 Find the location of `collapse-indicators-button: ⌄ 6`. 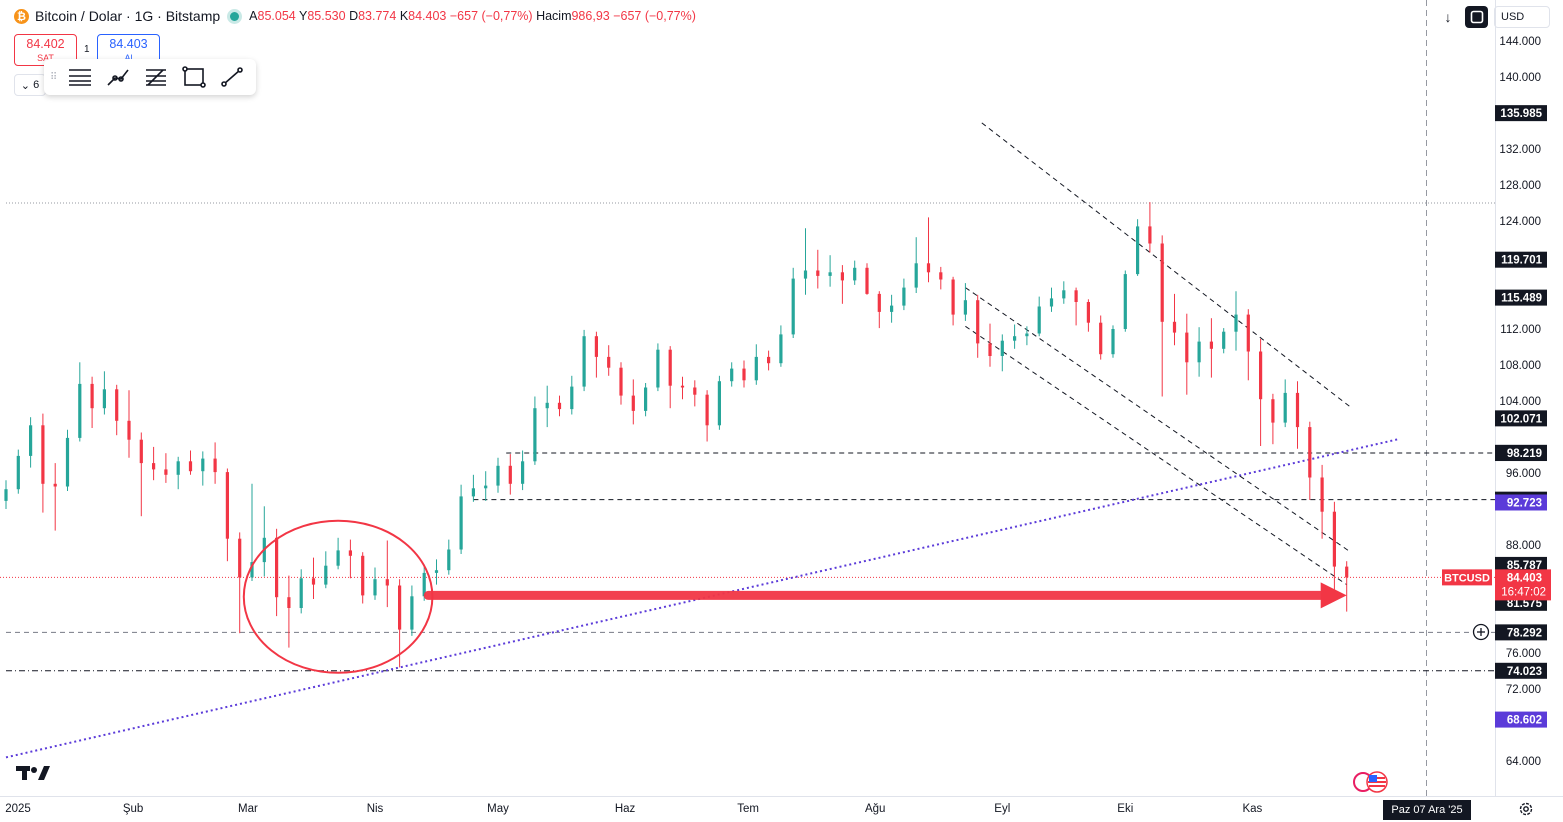

collapse-indicators-button: ⌄ 6 is located at coordinates (30, 85).